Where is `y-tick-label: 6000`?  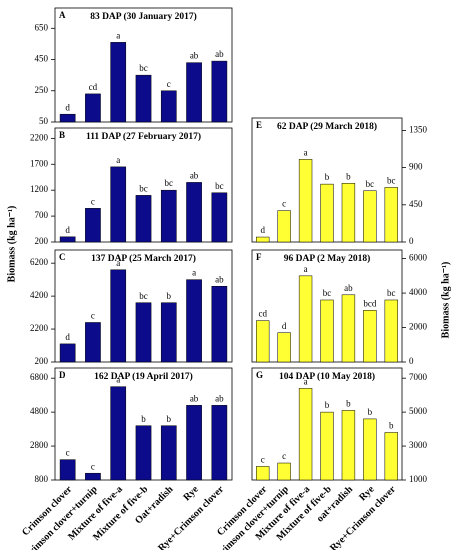 y-tick-label: 6000 is located at coordinates (418, 258).